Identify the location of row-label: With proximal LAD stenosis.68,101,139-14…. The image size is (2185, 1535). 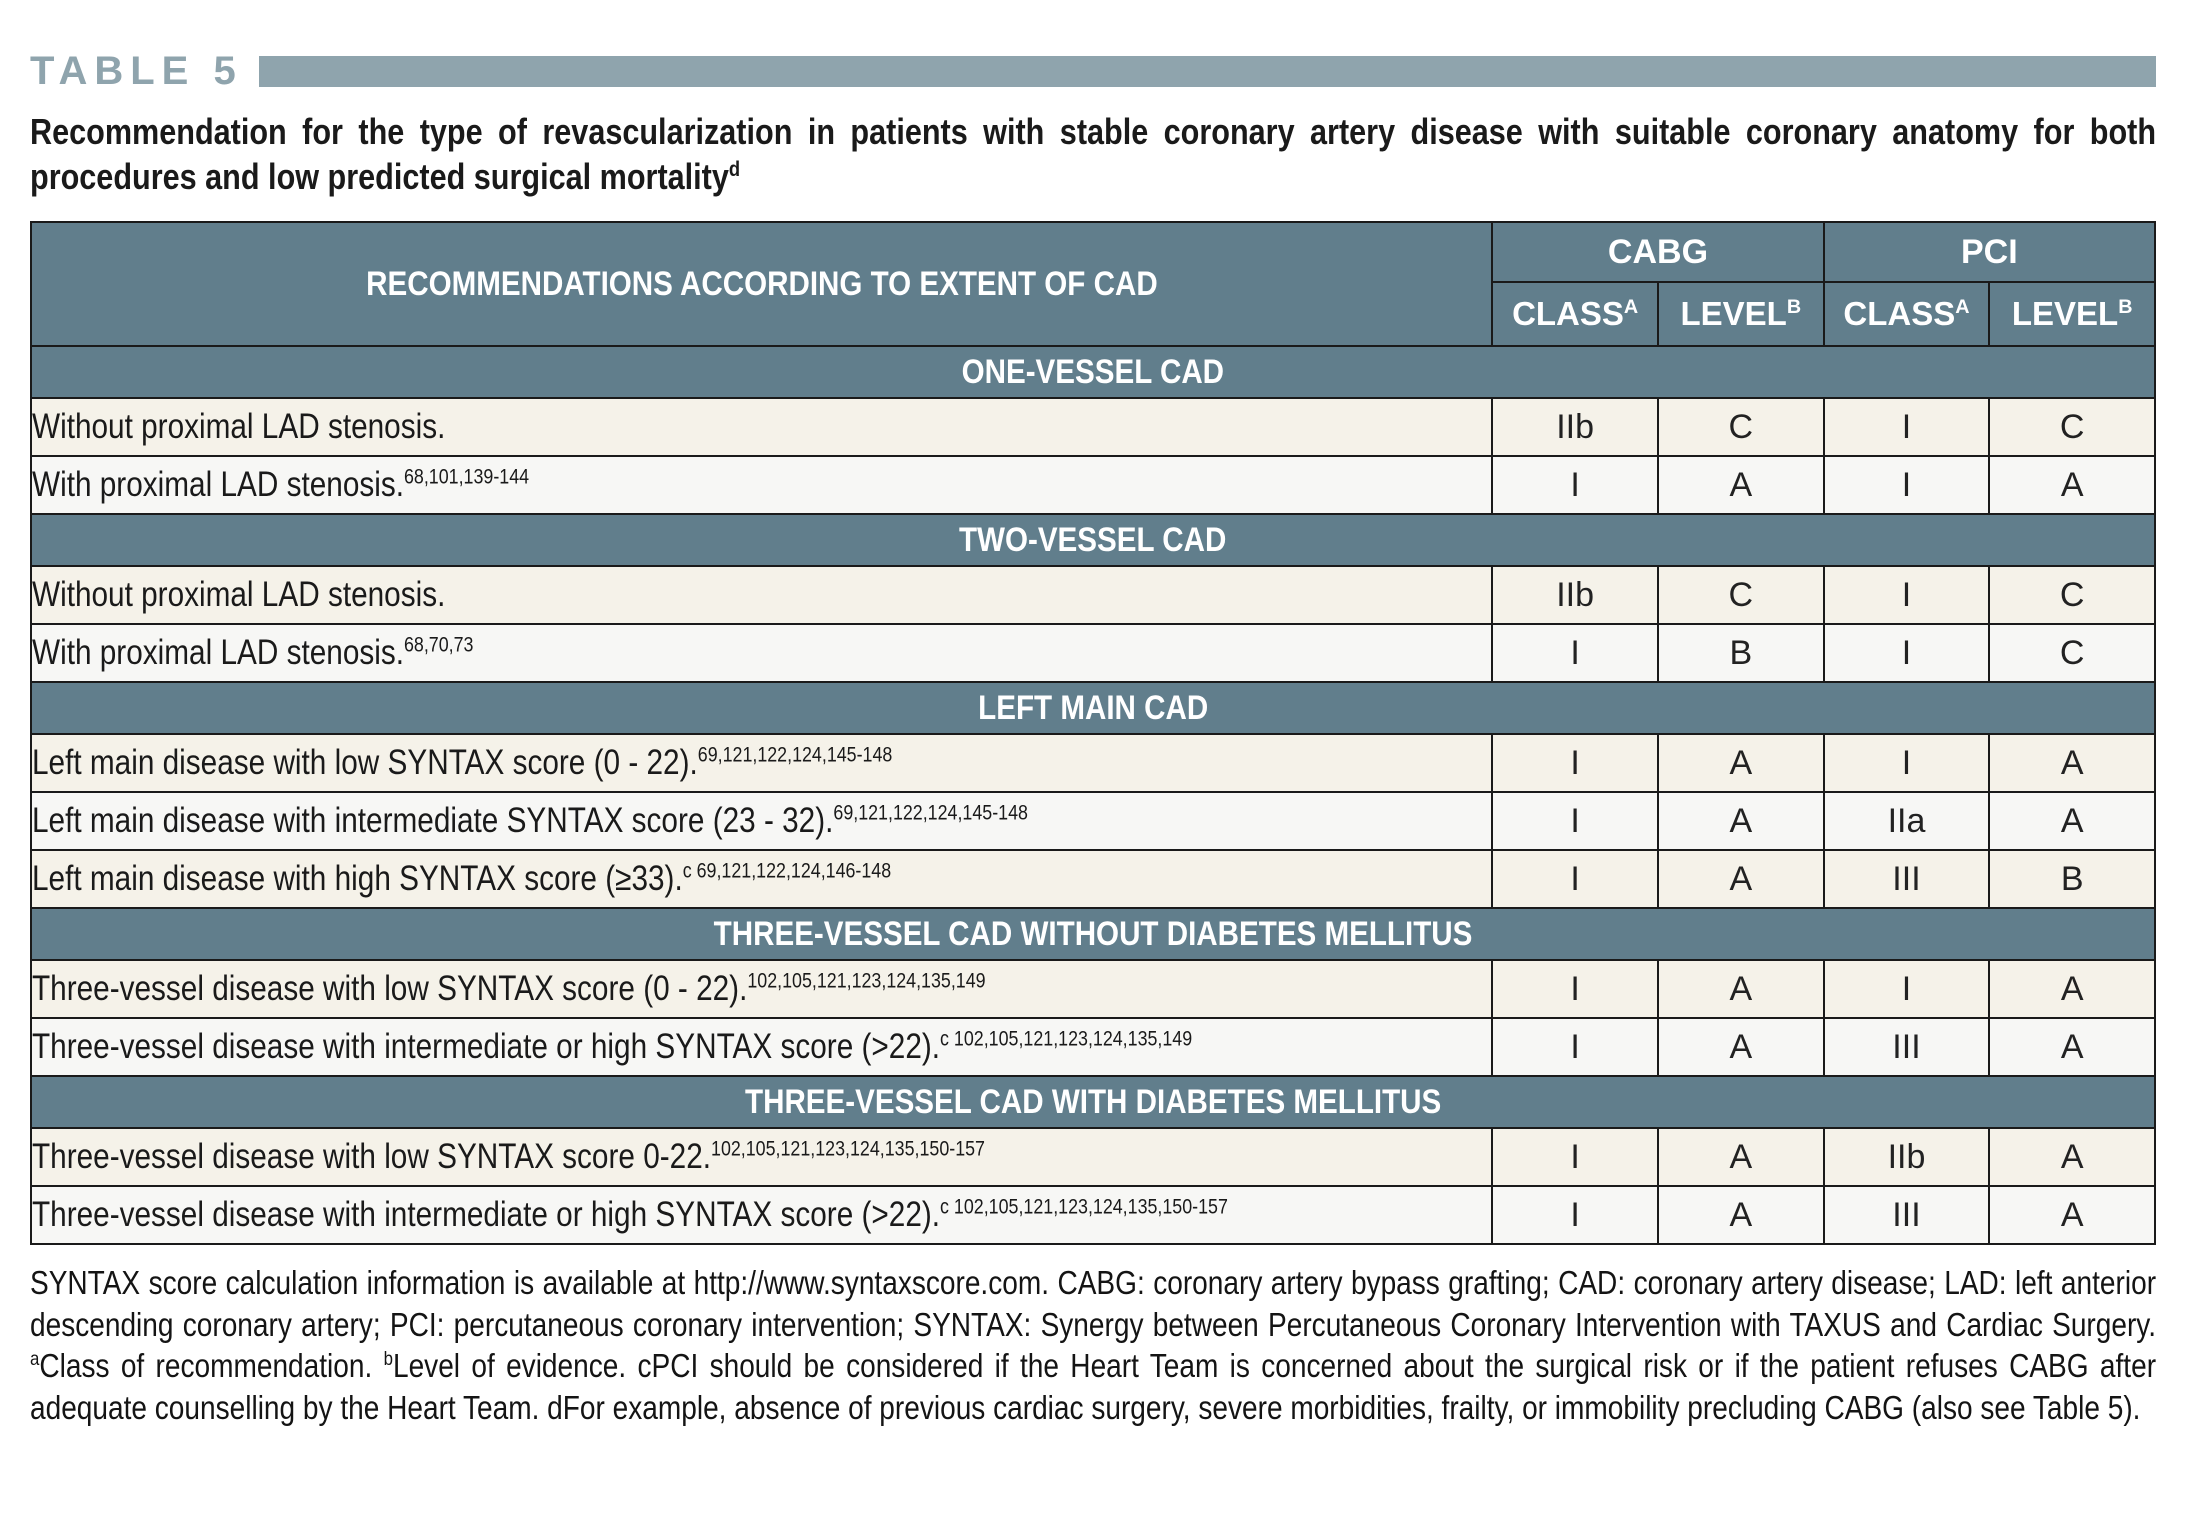
(761, 485).